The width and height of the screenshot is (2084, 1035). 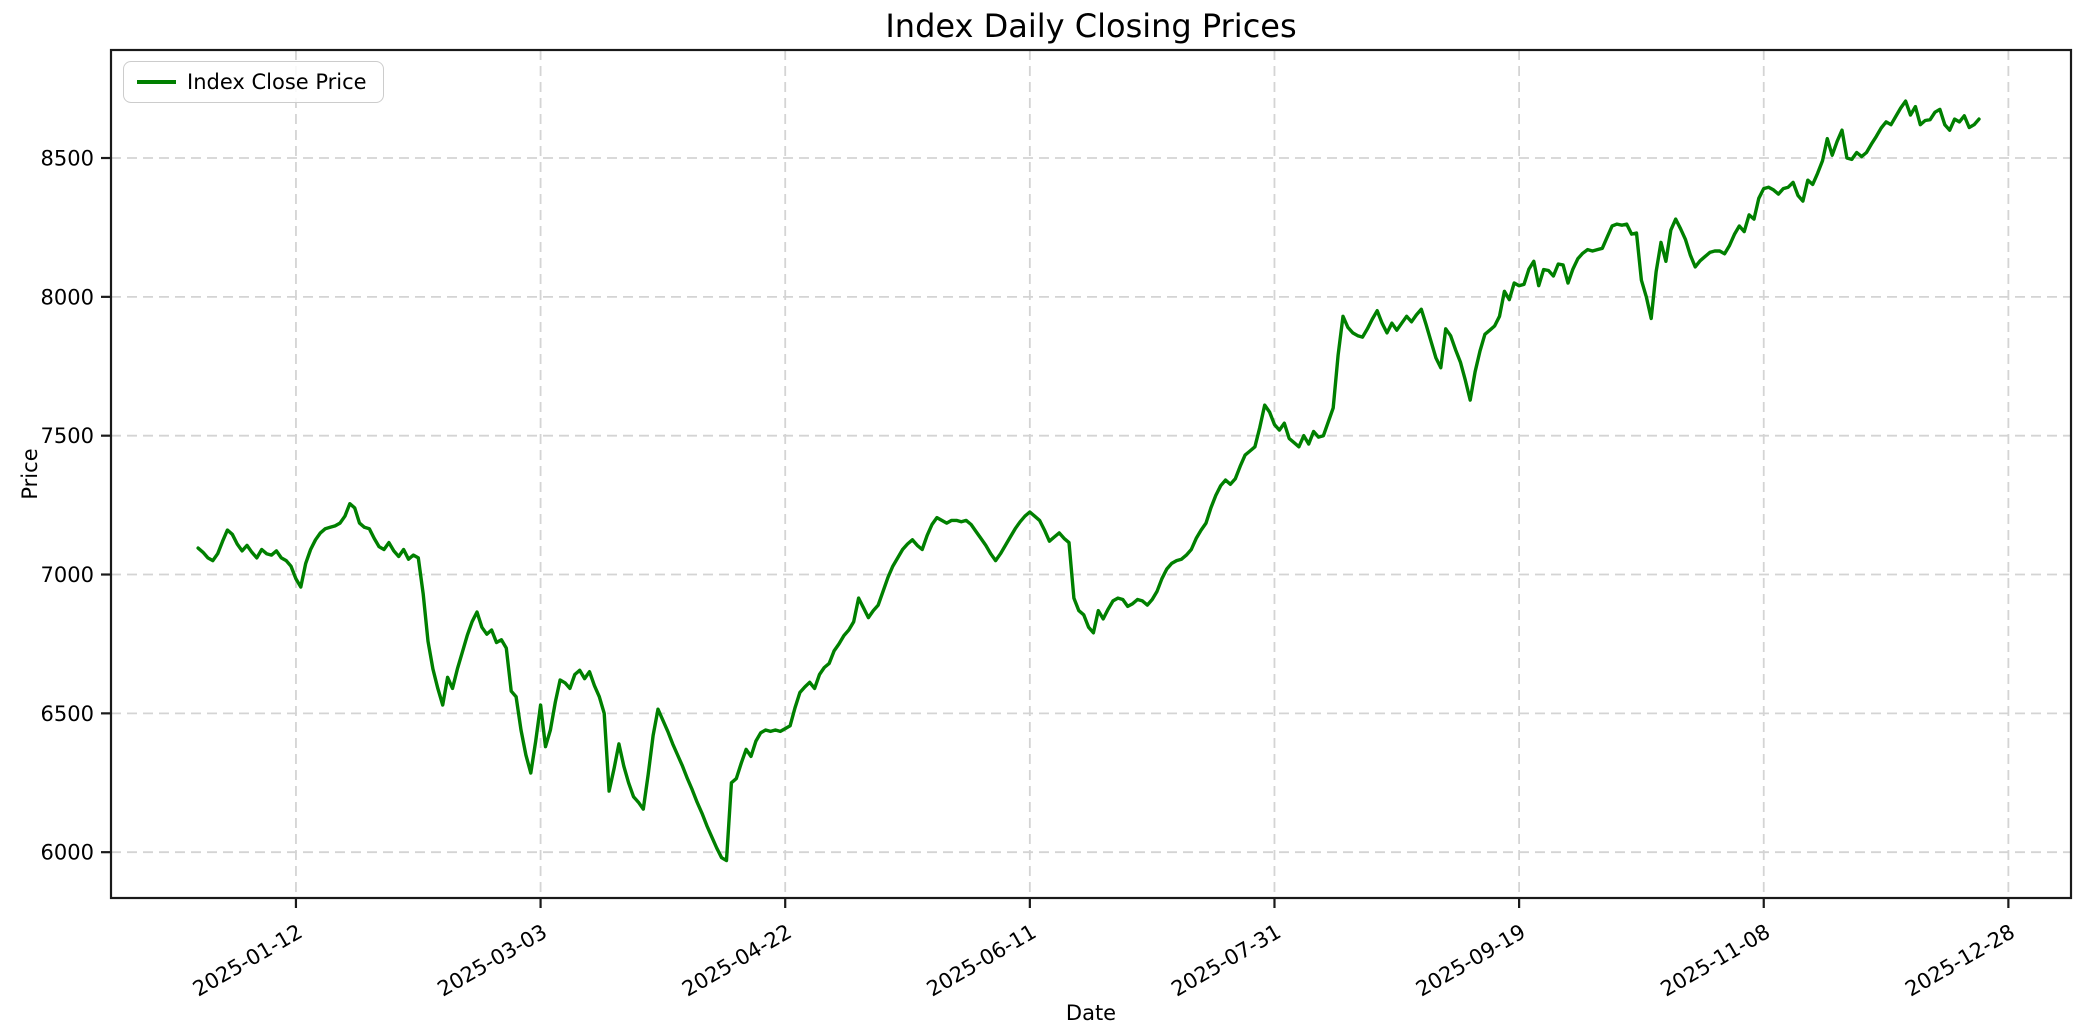 I want to click on x-tick-label: 2025-12-28, so click(x=1960, y=961).